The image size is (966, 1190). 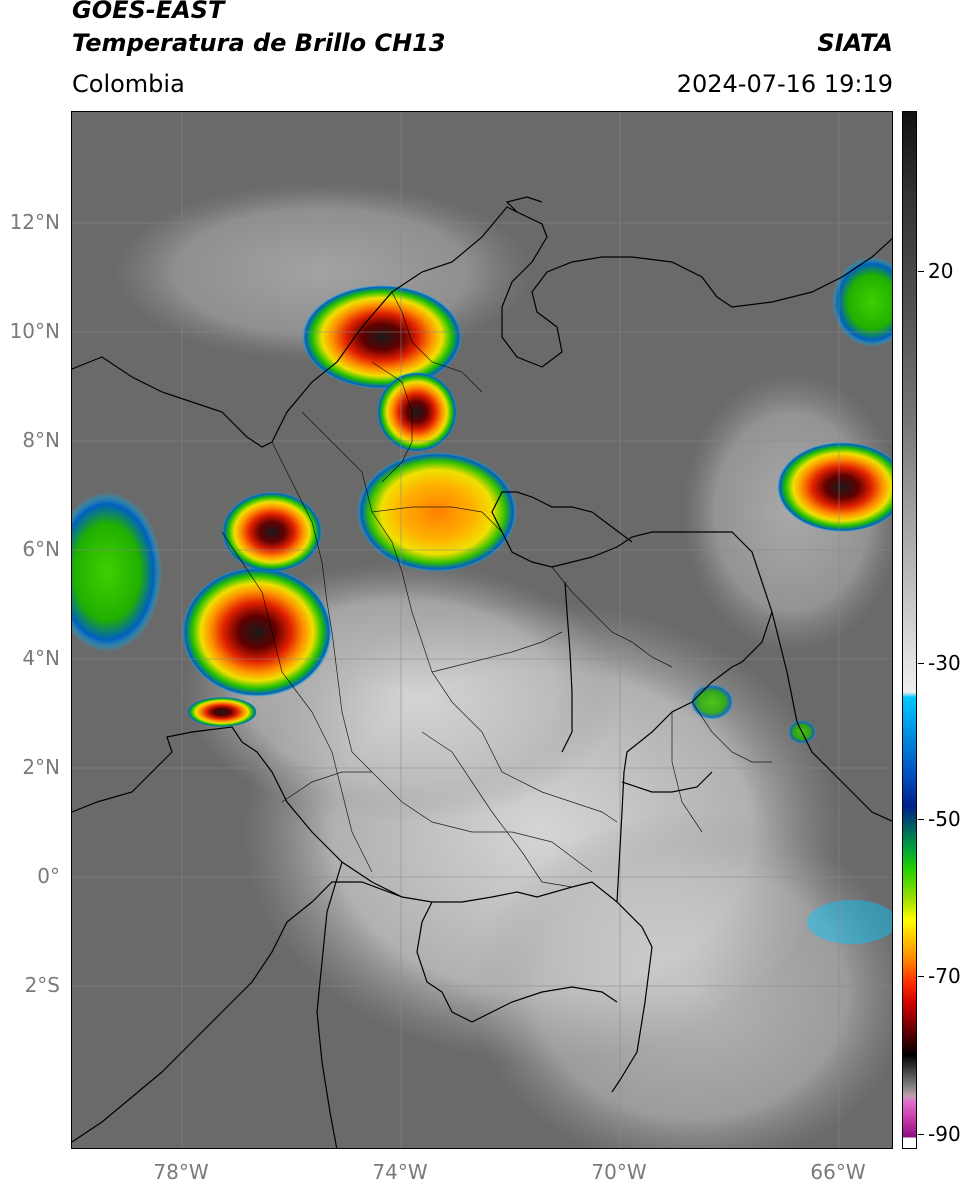 I want to click on product-title: Temperatura de Brillo CH13, so click(x=259, y=43).